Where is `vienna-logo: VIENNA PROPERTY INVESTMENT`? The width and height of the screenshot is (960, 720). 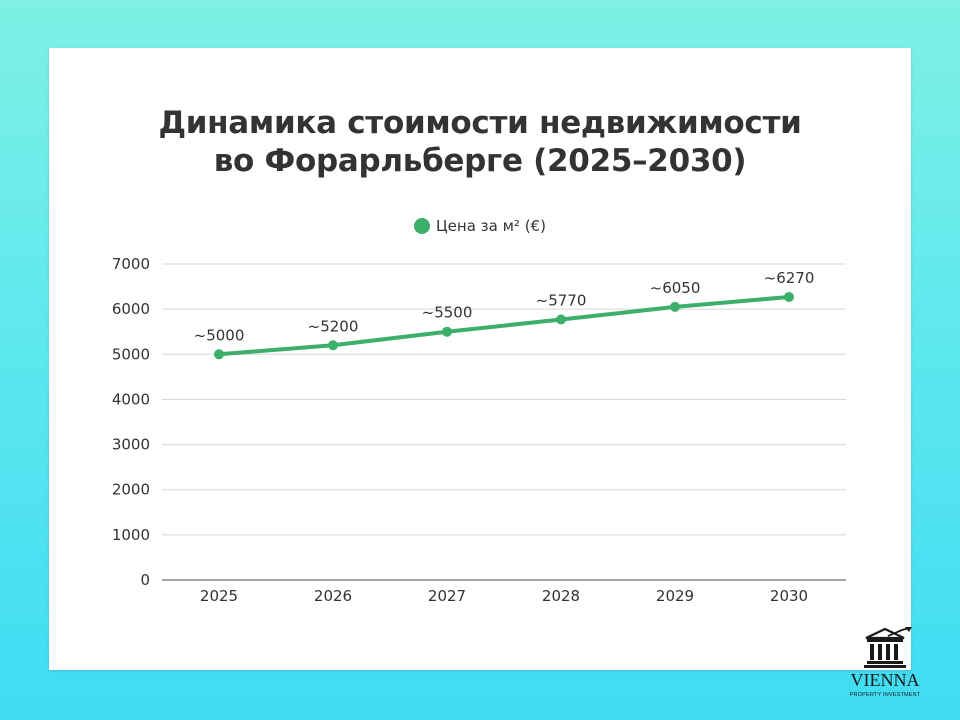 vienna-logo: VIENNA PROPERTY INVESTMENT is located at coordinates (885, 665).